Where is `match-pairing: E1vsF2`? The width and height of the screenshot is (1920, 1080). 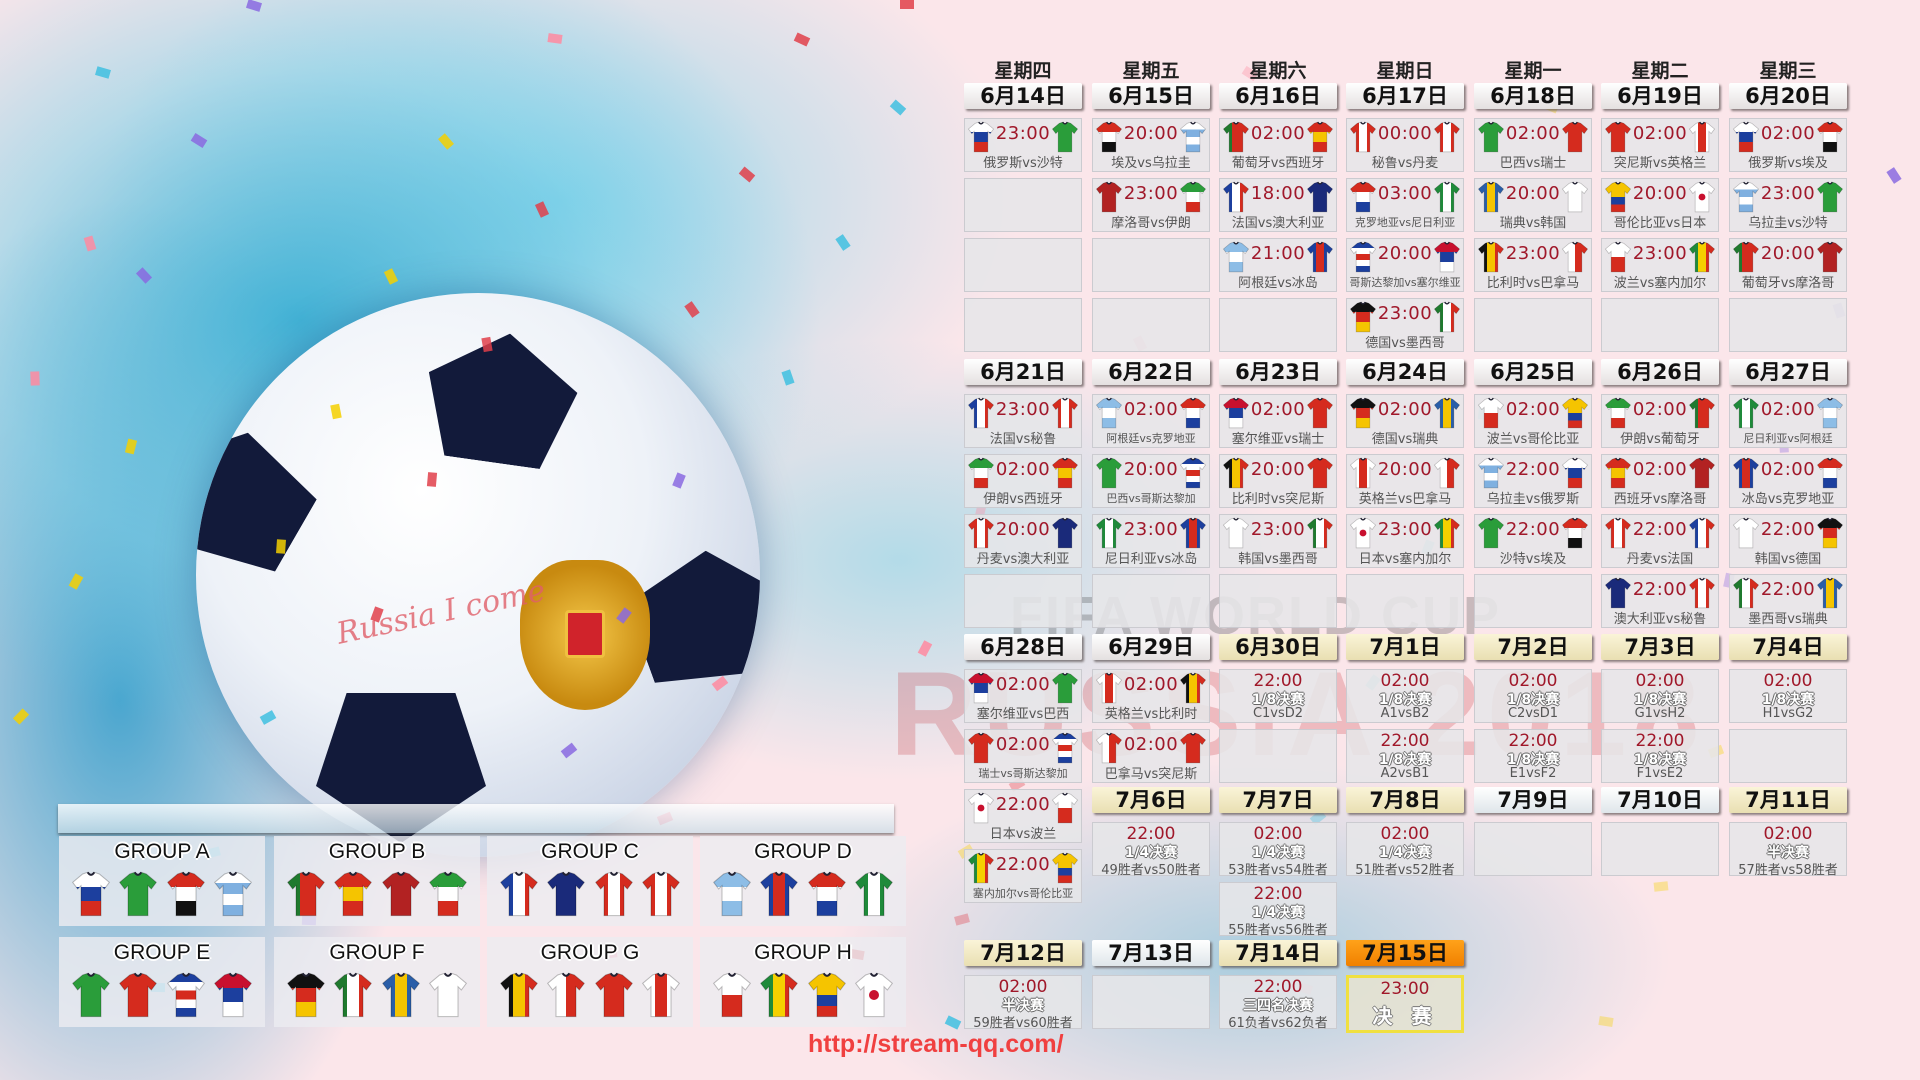 match-pairing: E1vsF2 is located at coordinates (1533, 773).